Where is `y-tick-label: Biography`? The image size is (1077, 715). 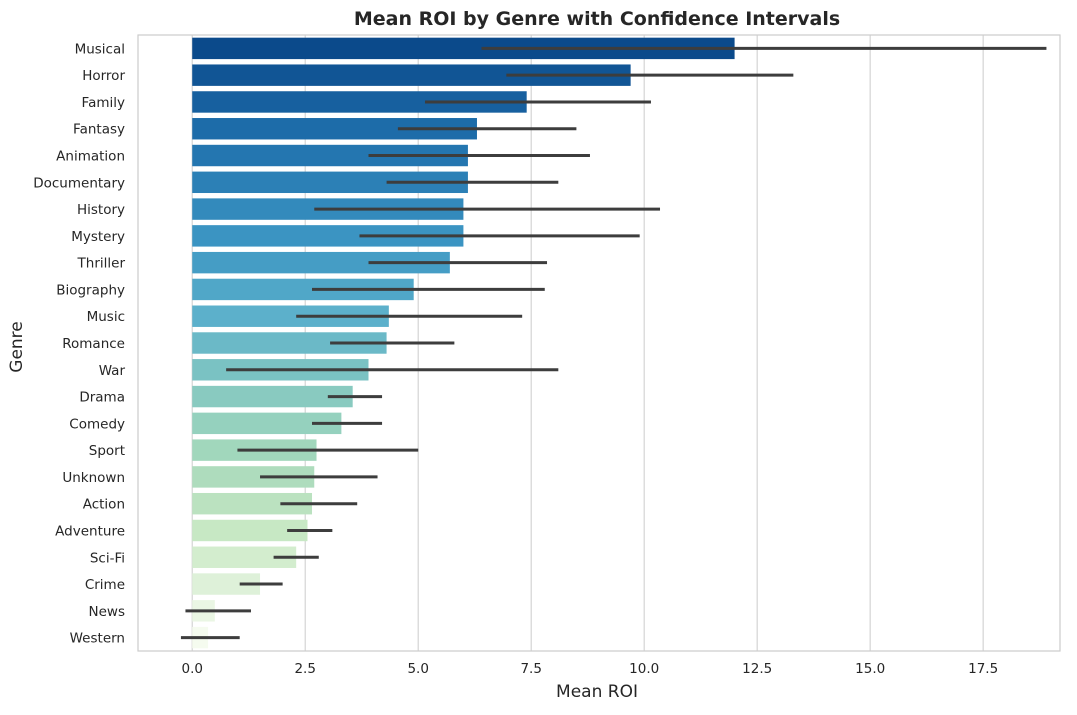
y-tick-label: Biography is located at coordinates (90, 290).